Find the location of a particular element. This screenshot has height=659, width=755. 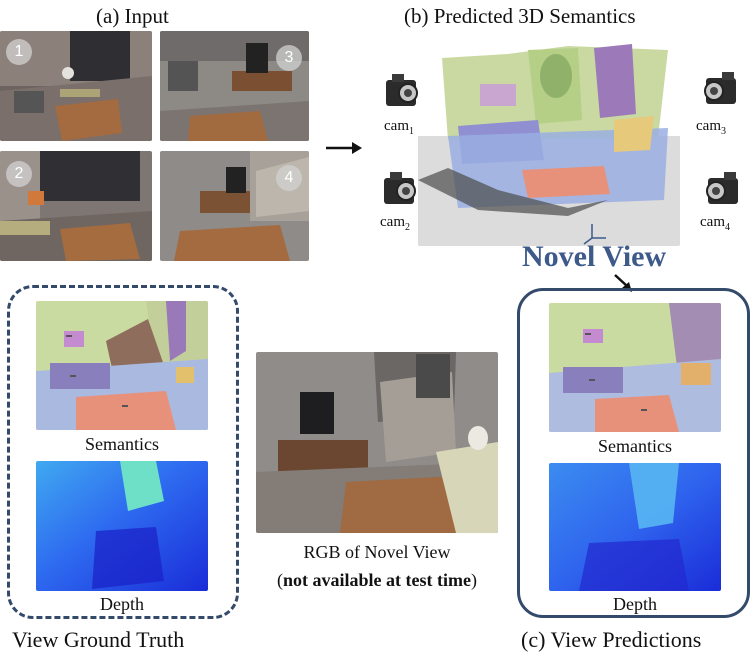

arrow-right-icon is located at coordinates (344, 148).